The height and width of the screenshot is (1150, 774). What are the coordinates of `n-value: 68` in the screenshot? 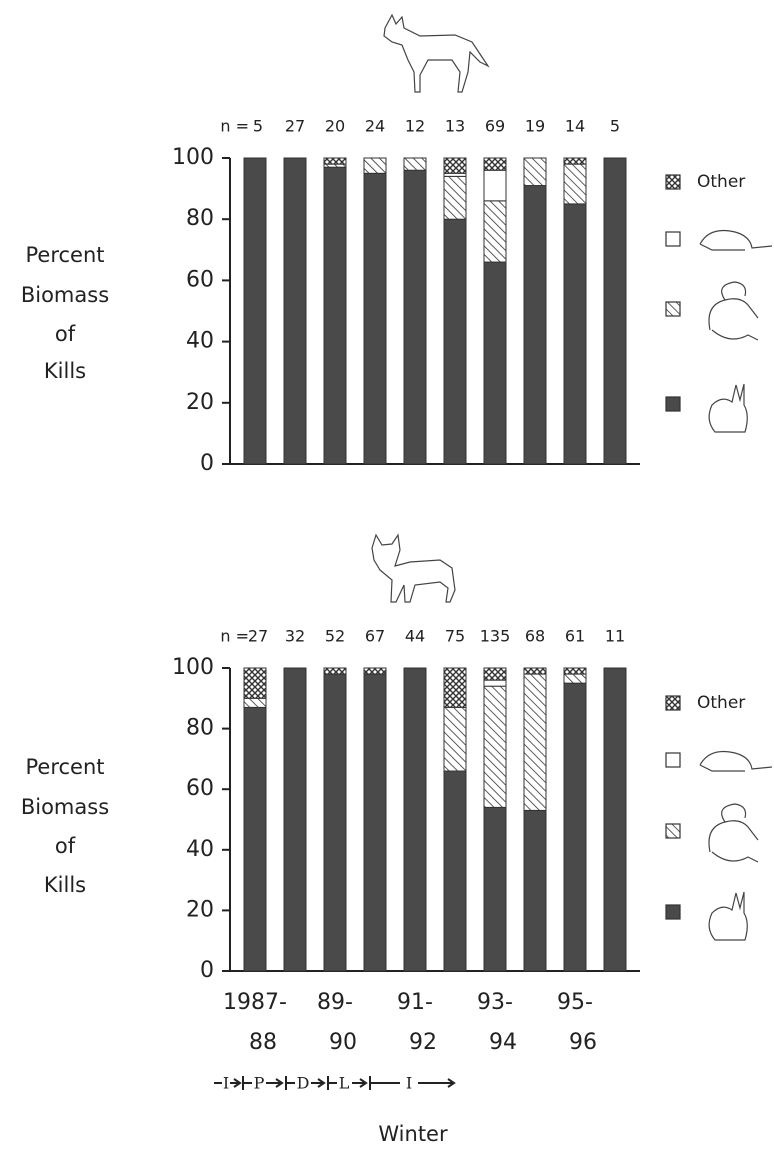 It's located at (535, 636).